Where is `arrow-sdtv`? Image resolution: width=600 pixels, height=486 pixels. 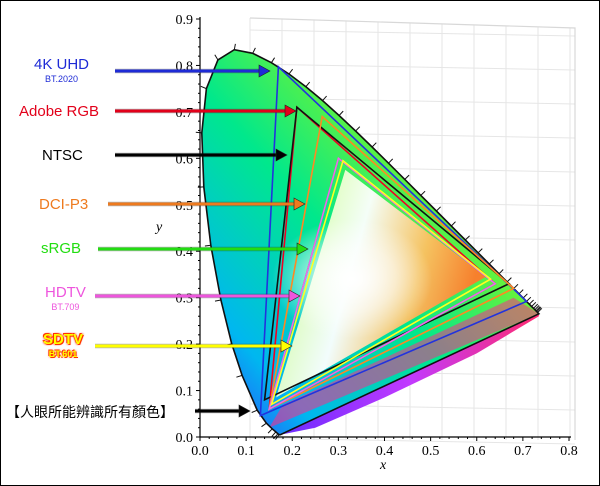 arrow-sdtv is located at coordinates (194, 346).